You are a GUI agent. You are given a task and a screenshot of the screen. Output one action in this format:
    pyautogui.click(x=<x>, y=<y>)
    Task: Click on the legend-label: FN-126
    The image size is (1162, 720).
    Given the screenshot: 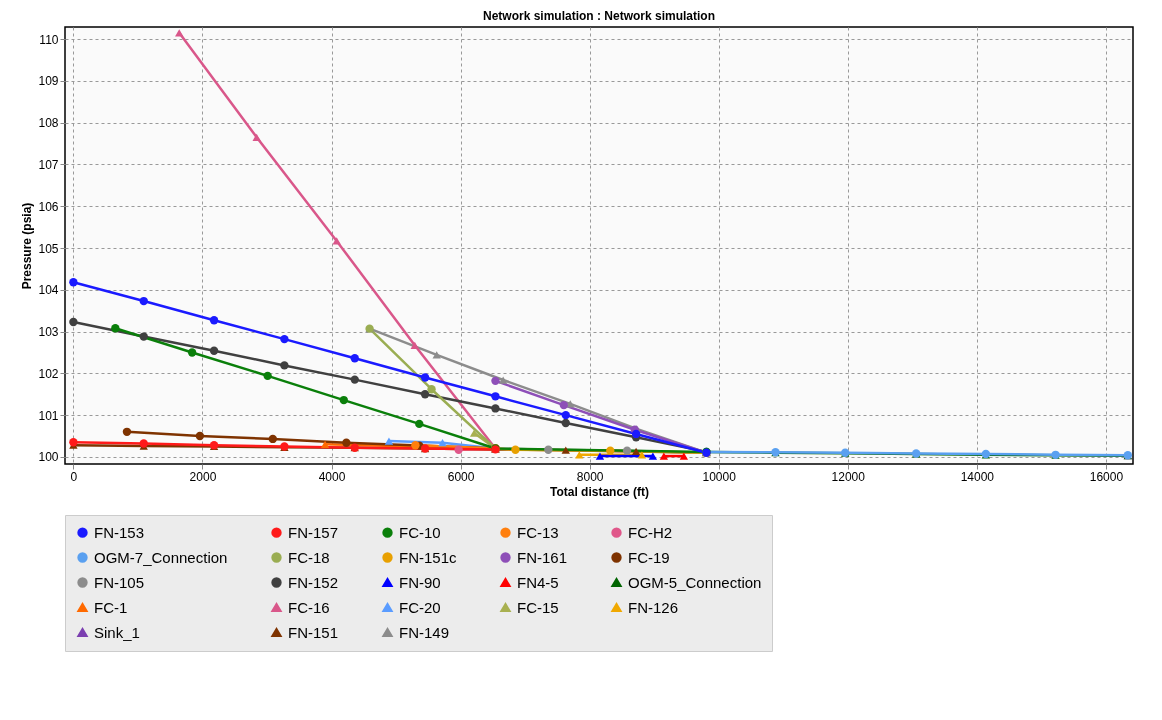 What is the action you would take?
    pyautogui.click(x=653, y=607)
    